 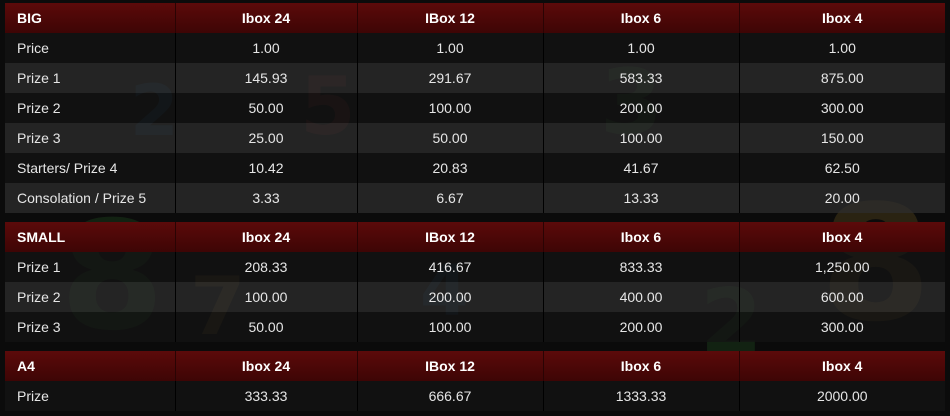 I want to click on table-row: Prize 333.33 666.67 1333.33 2000.00, so click(x=475, y=396).